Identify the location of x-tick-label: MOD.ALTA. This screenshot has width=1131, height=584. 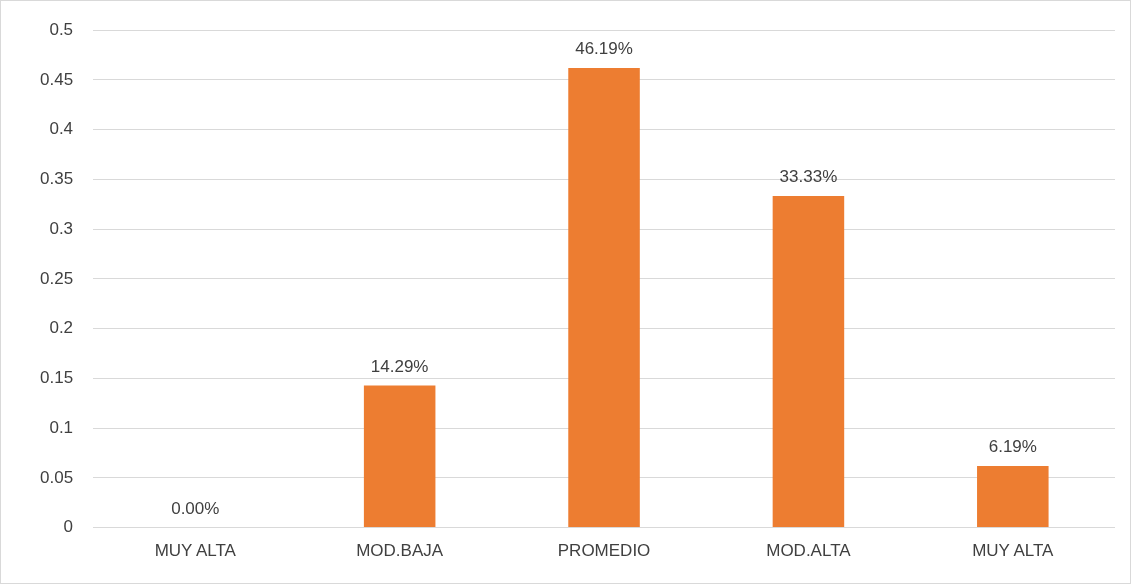
(809, 551).